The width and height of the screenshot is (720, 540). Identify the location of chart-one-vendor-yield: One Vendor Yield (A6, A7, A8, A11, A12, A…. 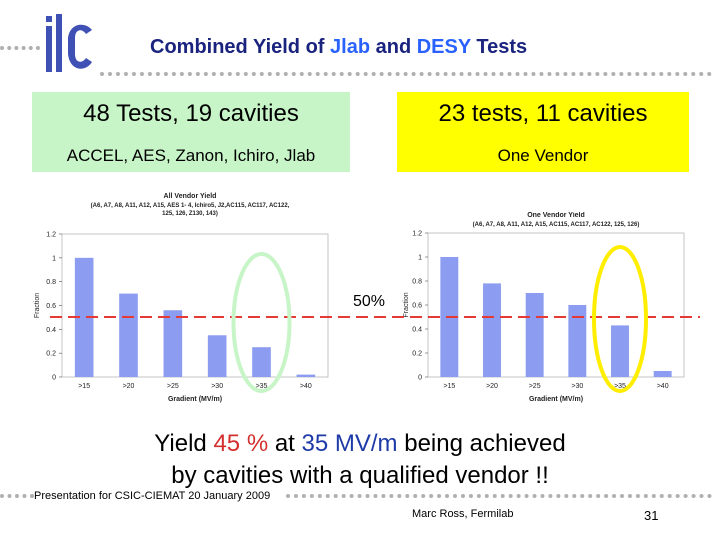
(544, 307).